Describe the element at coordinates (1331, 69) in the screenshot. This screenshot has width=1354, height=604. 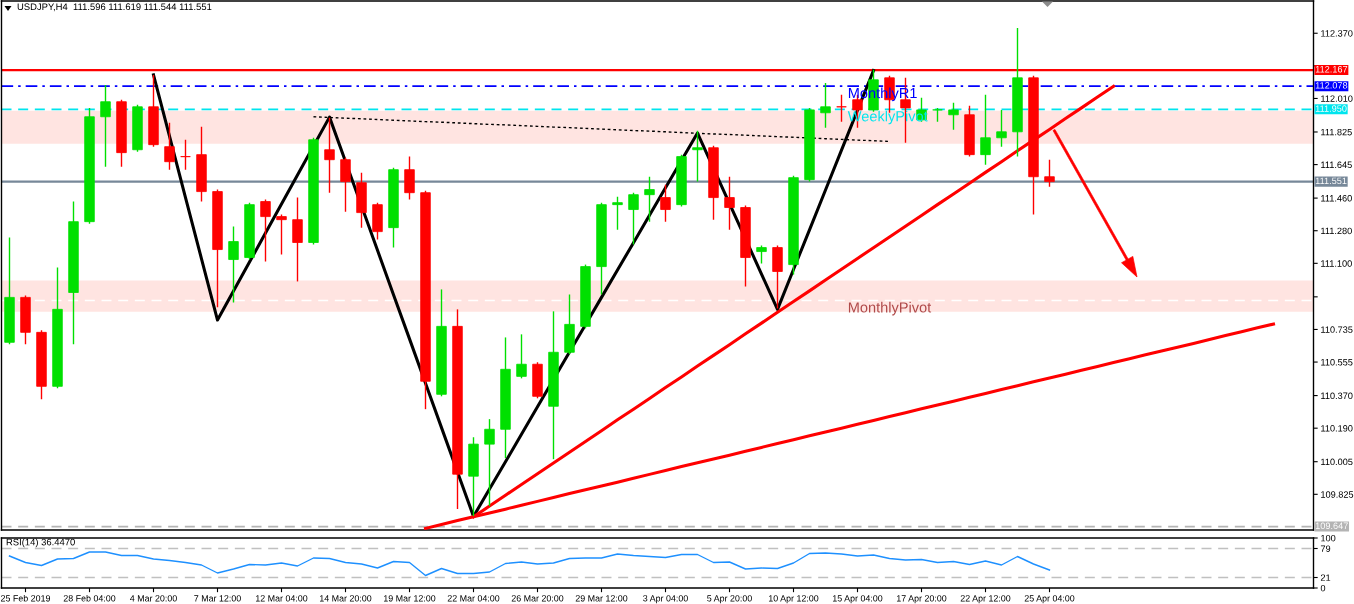
I see `ref-line-label: 112.167` at that location.